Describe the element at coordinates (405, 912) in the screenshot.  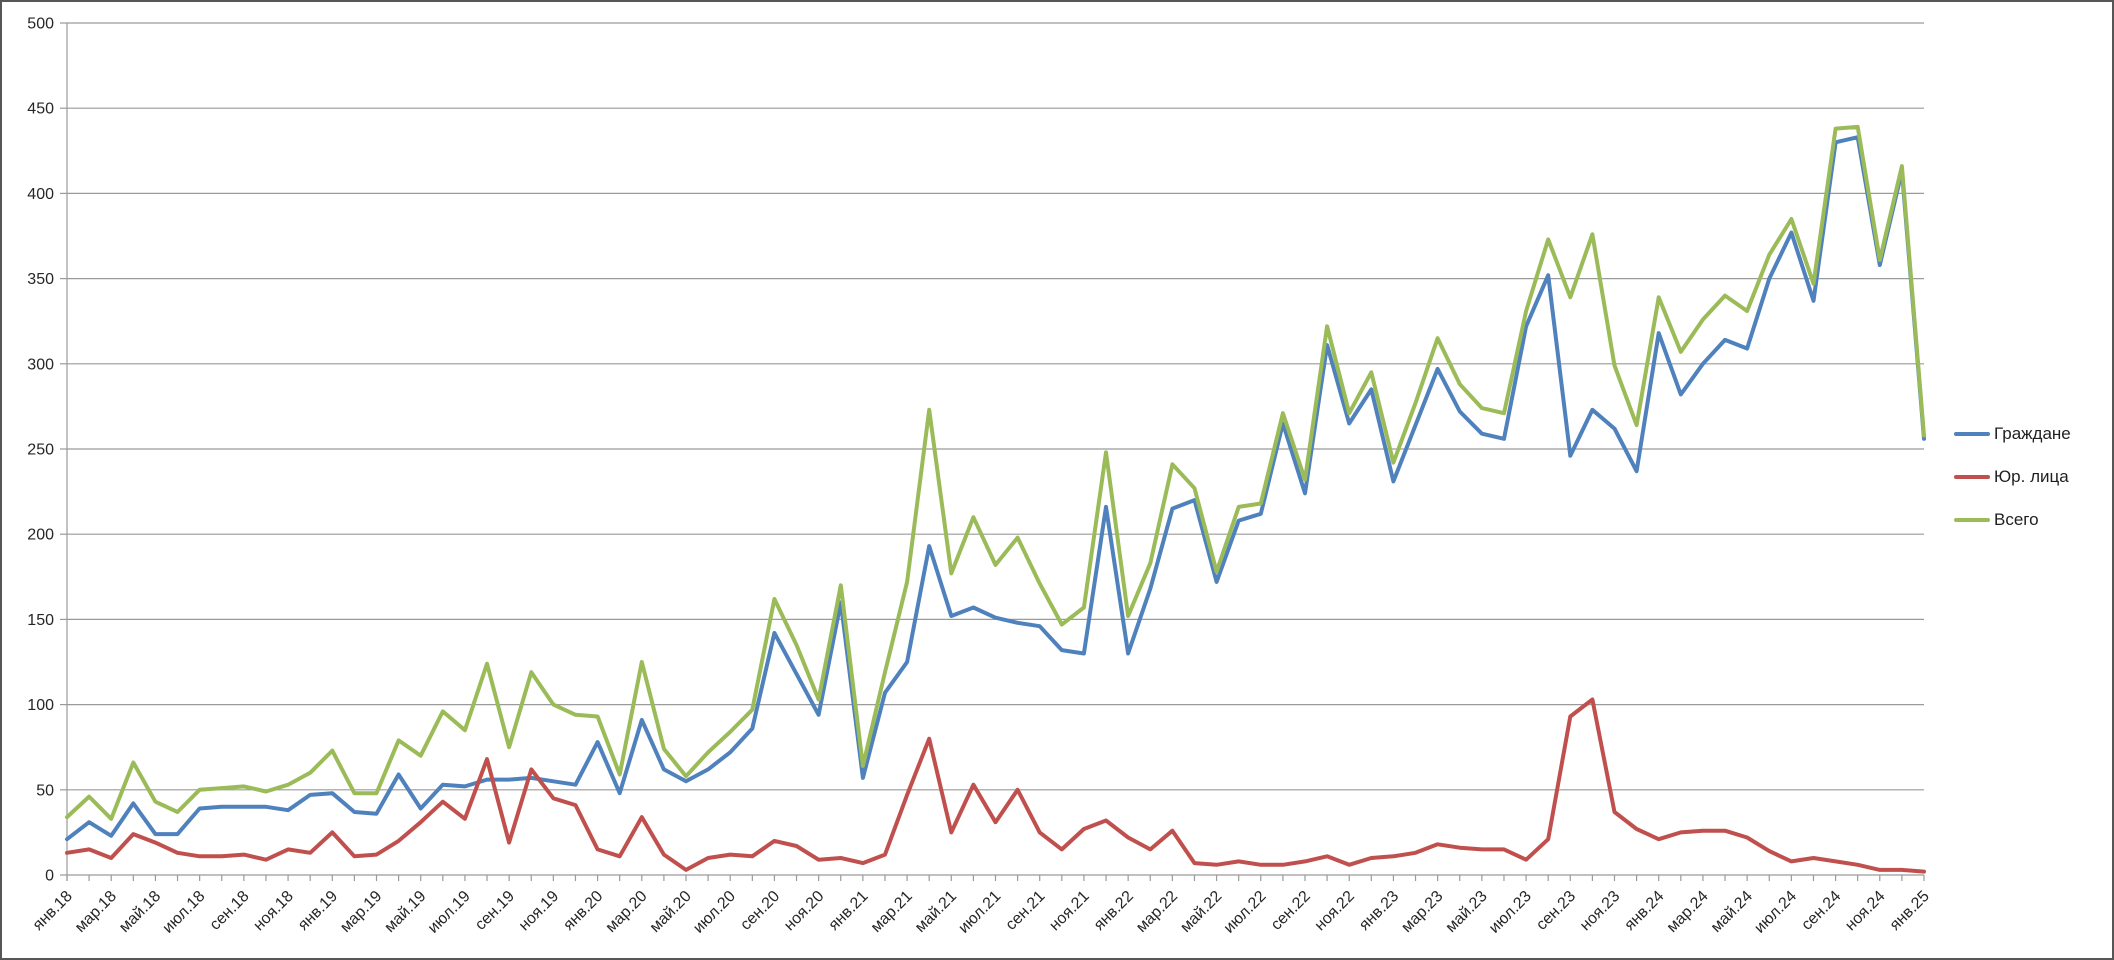
I see `x-axis-label: май.19` at that location.